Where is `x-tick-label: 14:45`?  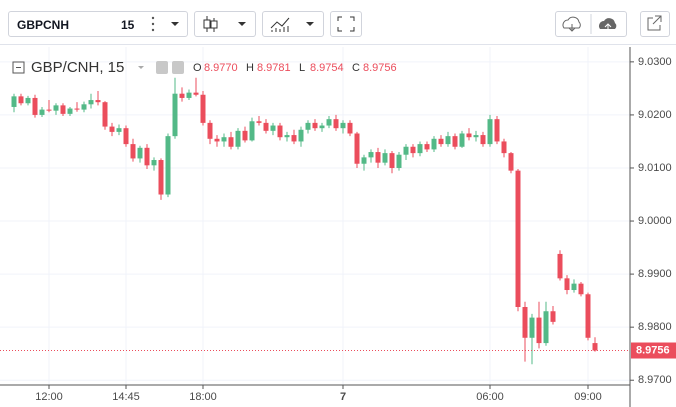 x-tick-label: 14:45 is located at coordinates (126, 397).